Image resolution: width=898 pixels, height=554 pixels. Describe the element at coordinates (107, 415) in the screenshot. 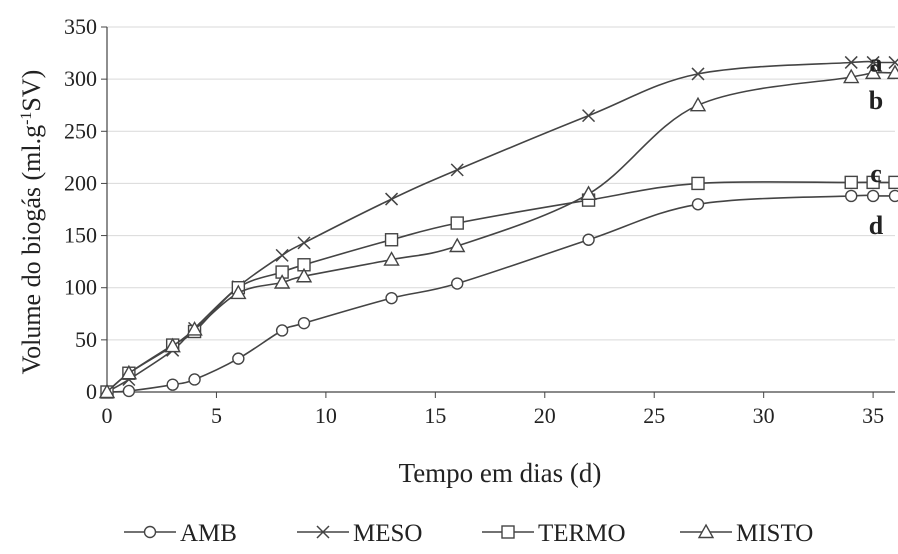

I see `x-tick-label: 0` at that location.